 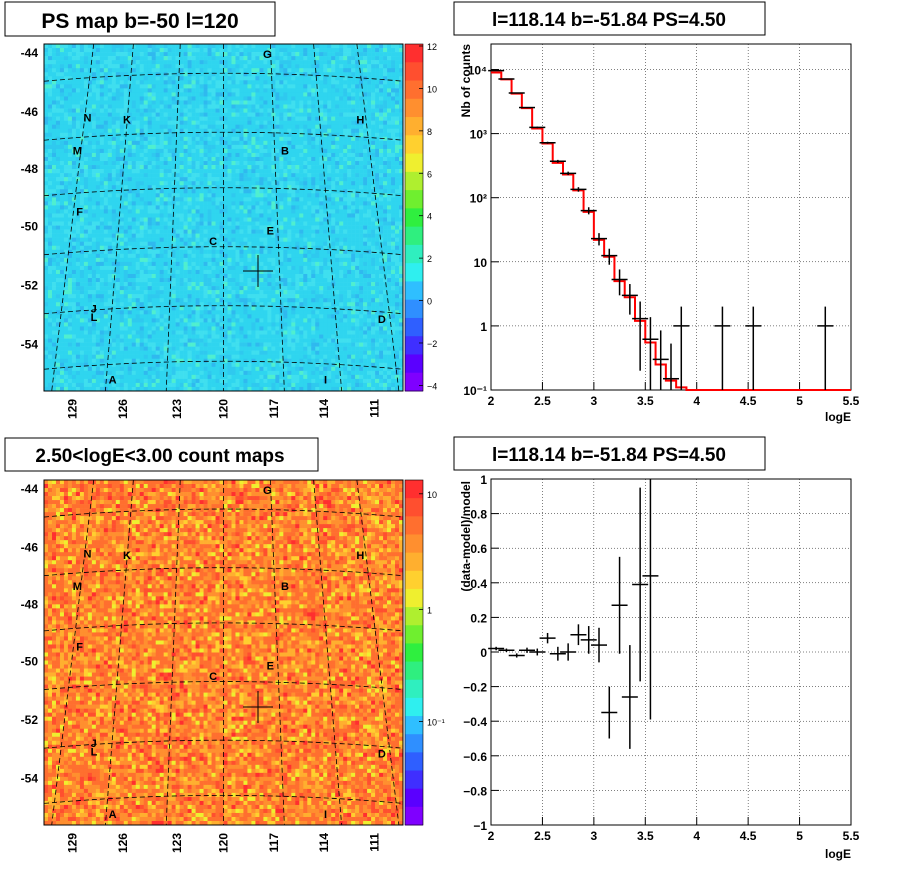 What do you see at coordinates (696, 401) in the screenshot?
I see `spectrum-x-tick-label: 4` at bounding box center [696, 401].